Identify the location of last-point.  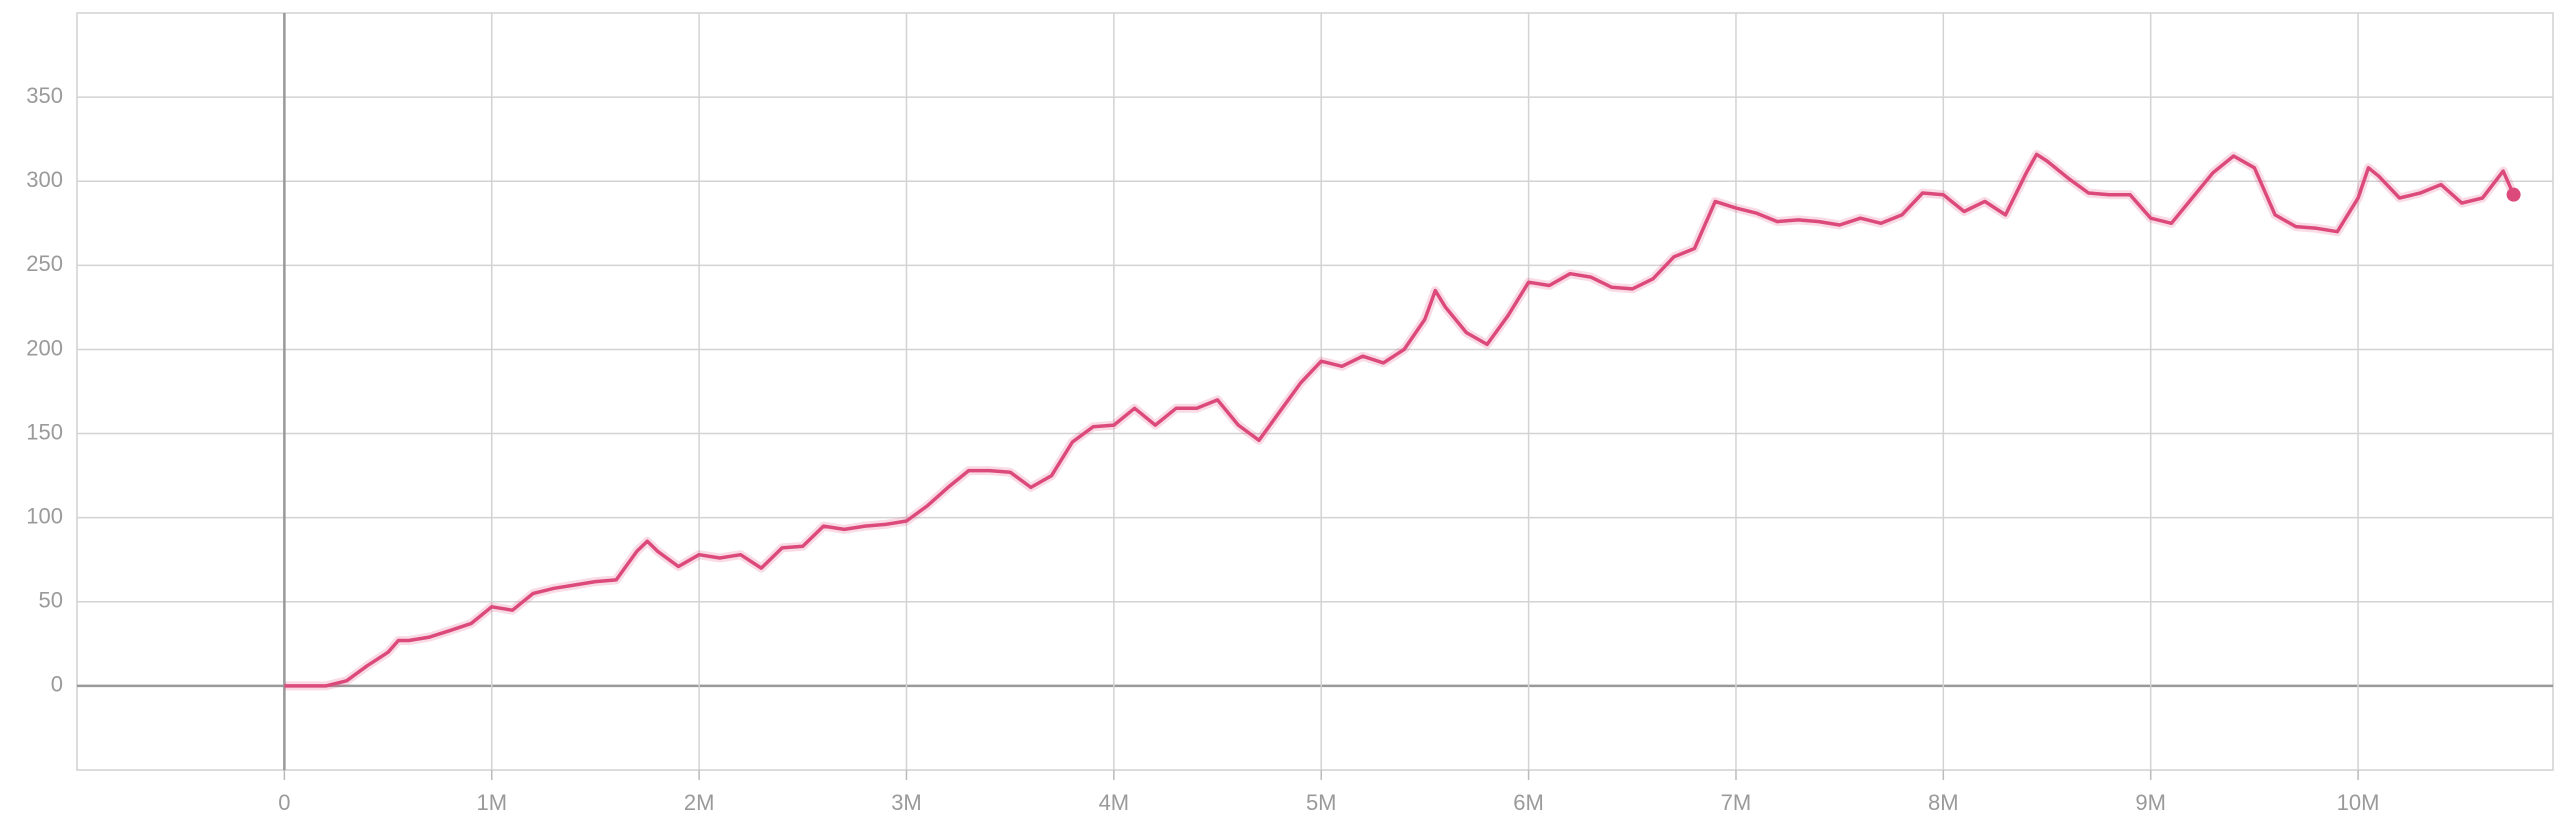
(2513, 194).